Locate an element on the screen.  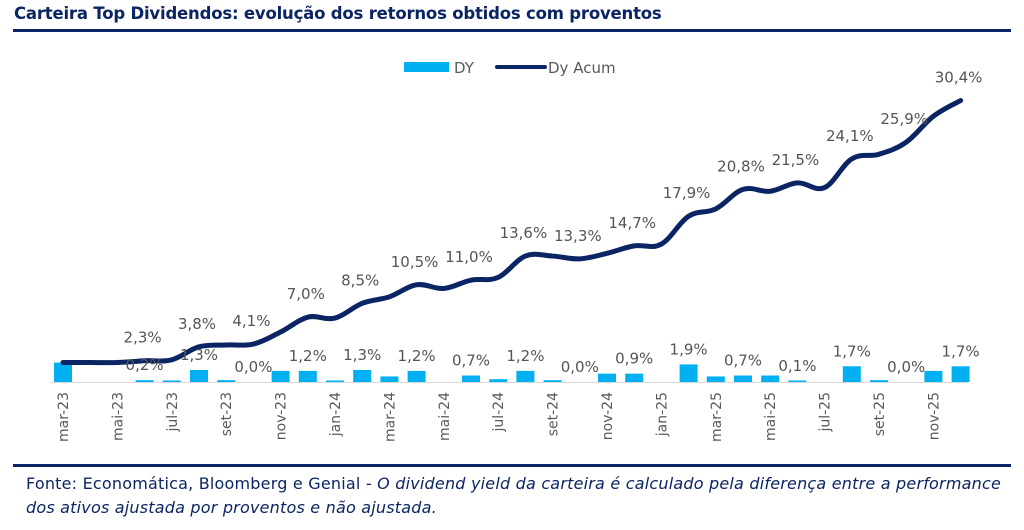
legend-swatch-dy is located at coordinates (426, 67).